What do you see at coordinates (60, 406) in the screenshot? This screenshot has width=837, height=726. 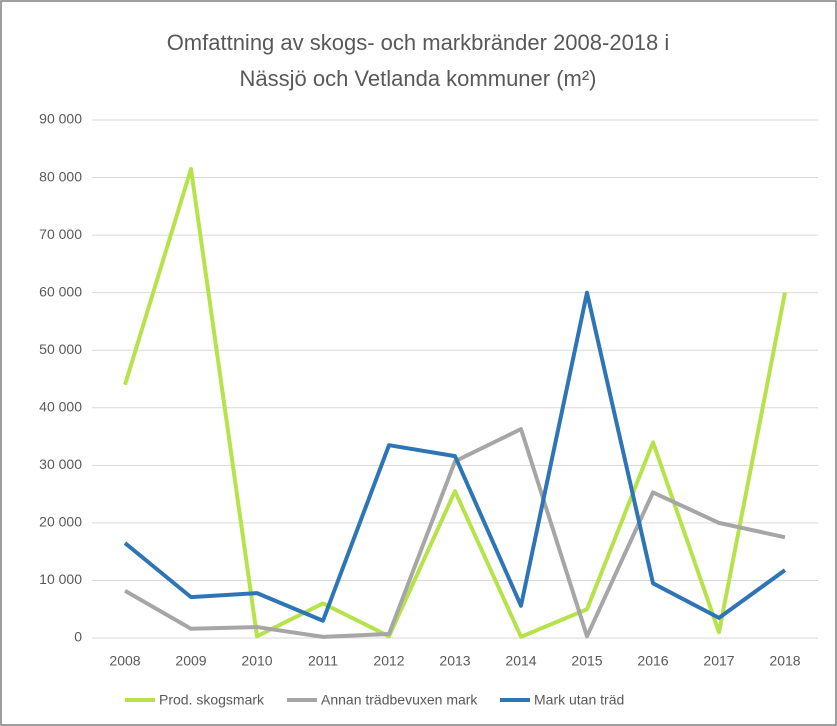 I see `y-tick-label: 40 000` at bounding box center [60, 406].